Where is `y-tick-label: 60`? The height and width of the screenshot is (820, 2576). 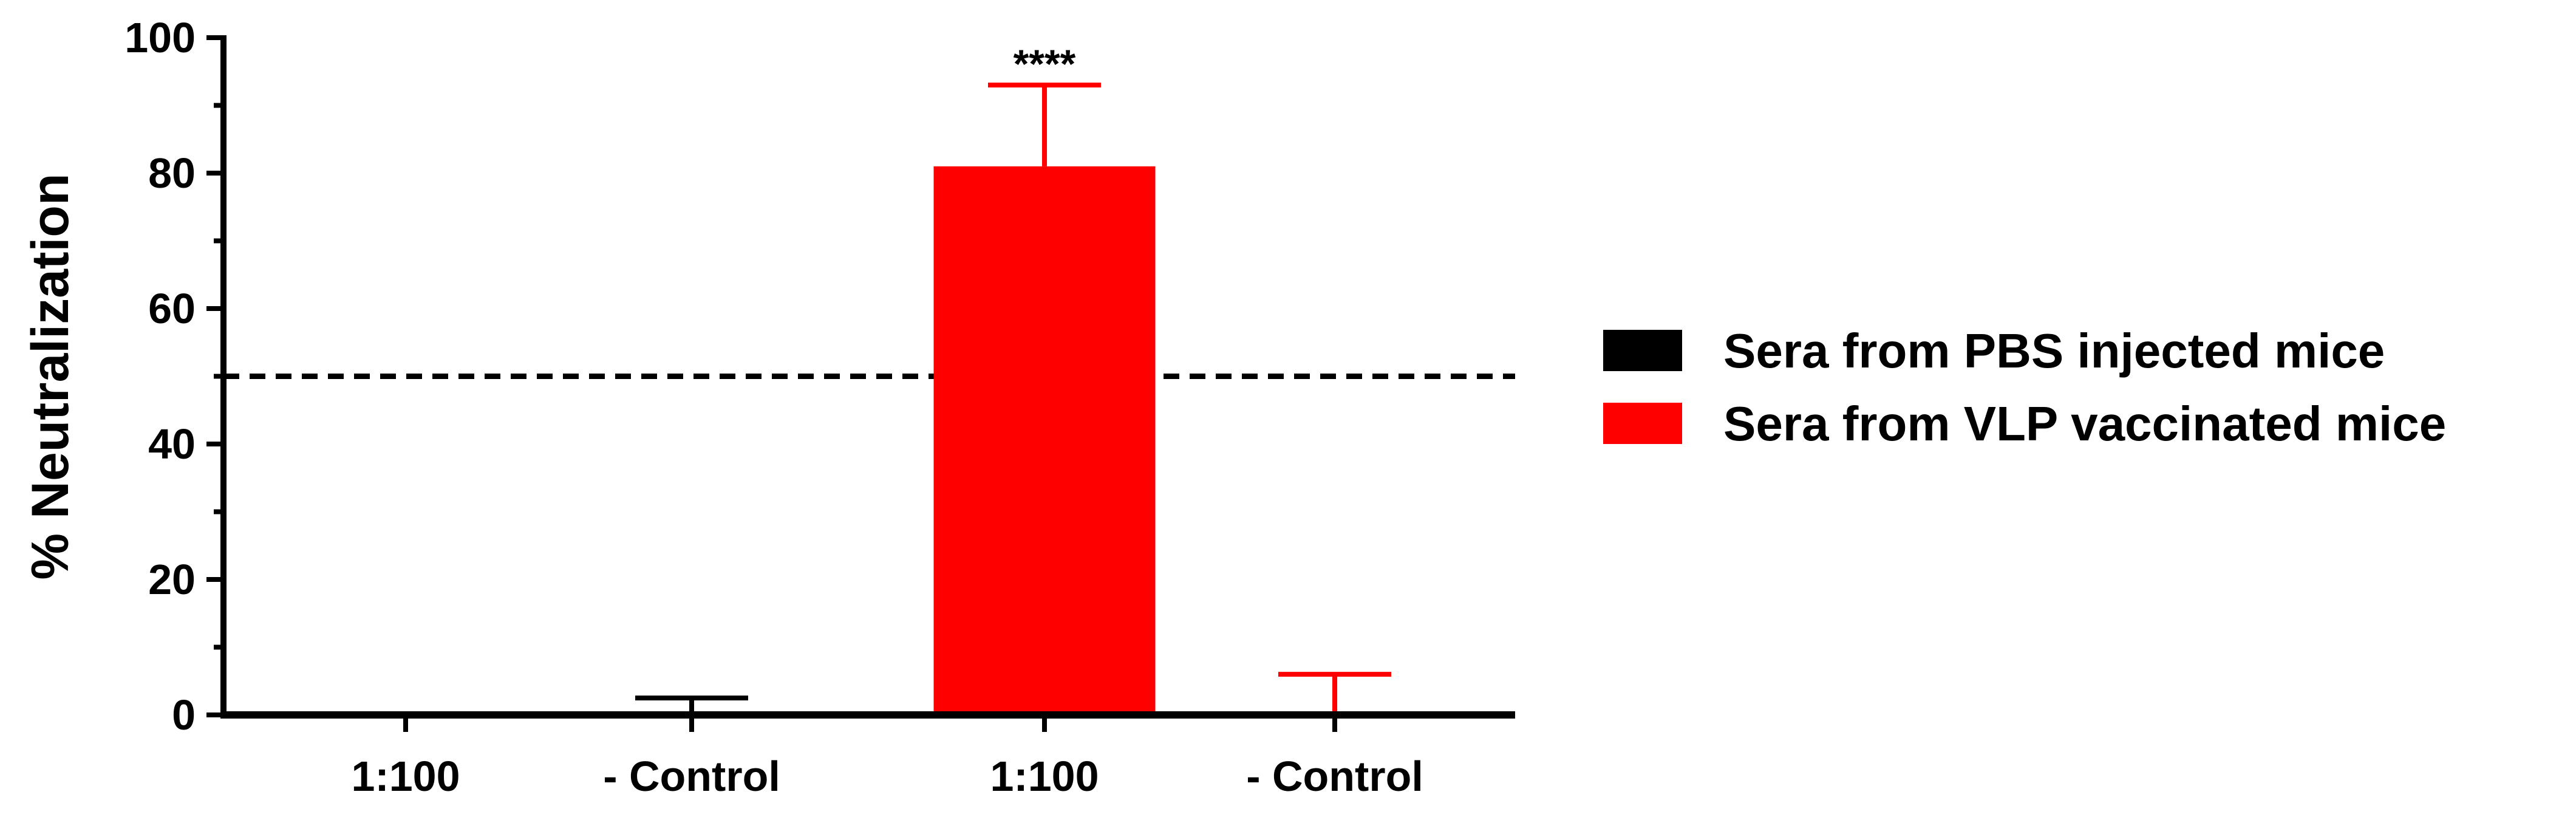
y-tick-label: 60 is located at coordinates (172, 308).